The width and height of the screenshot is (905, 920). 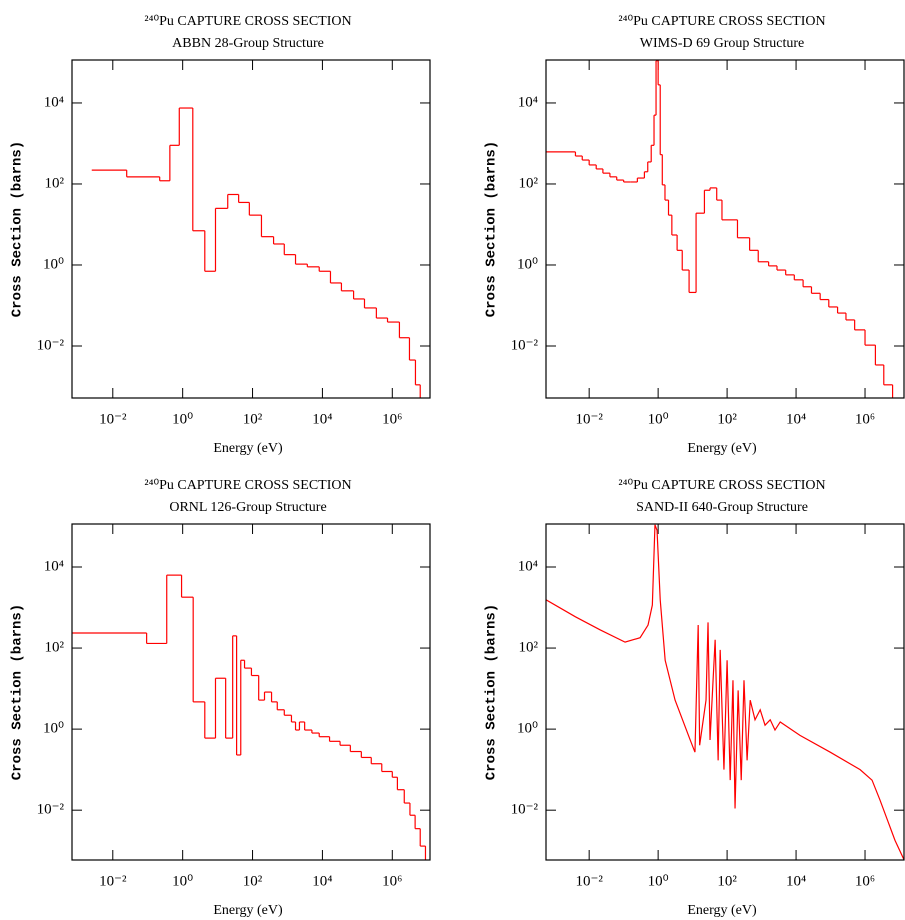 I want to click on chart-subtitle: WIMS-D 69 Group Structure, so click(x=722, y=43).